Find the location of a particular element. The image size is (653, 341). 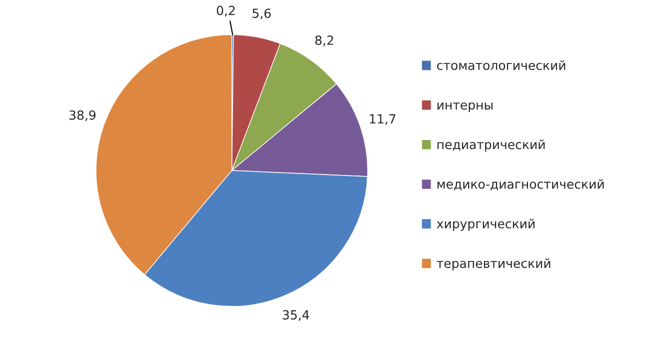

legend-label: стоматологический is located at coordinates (501, 65).